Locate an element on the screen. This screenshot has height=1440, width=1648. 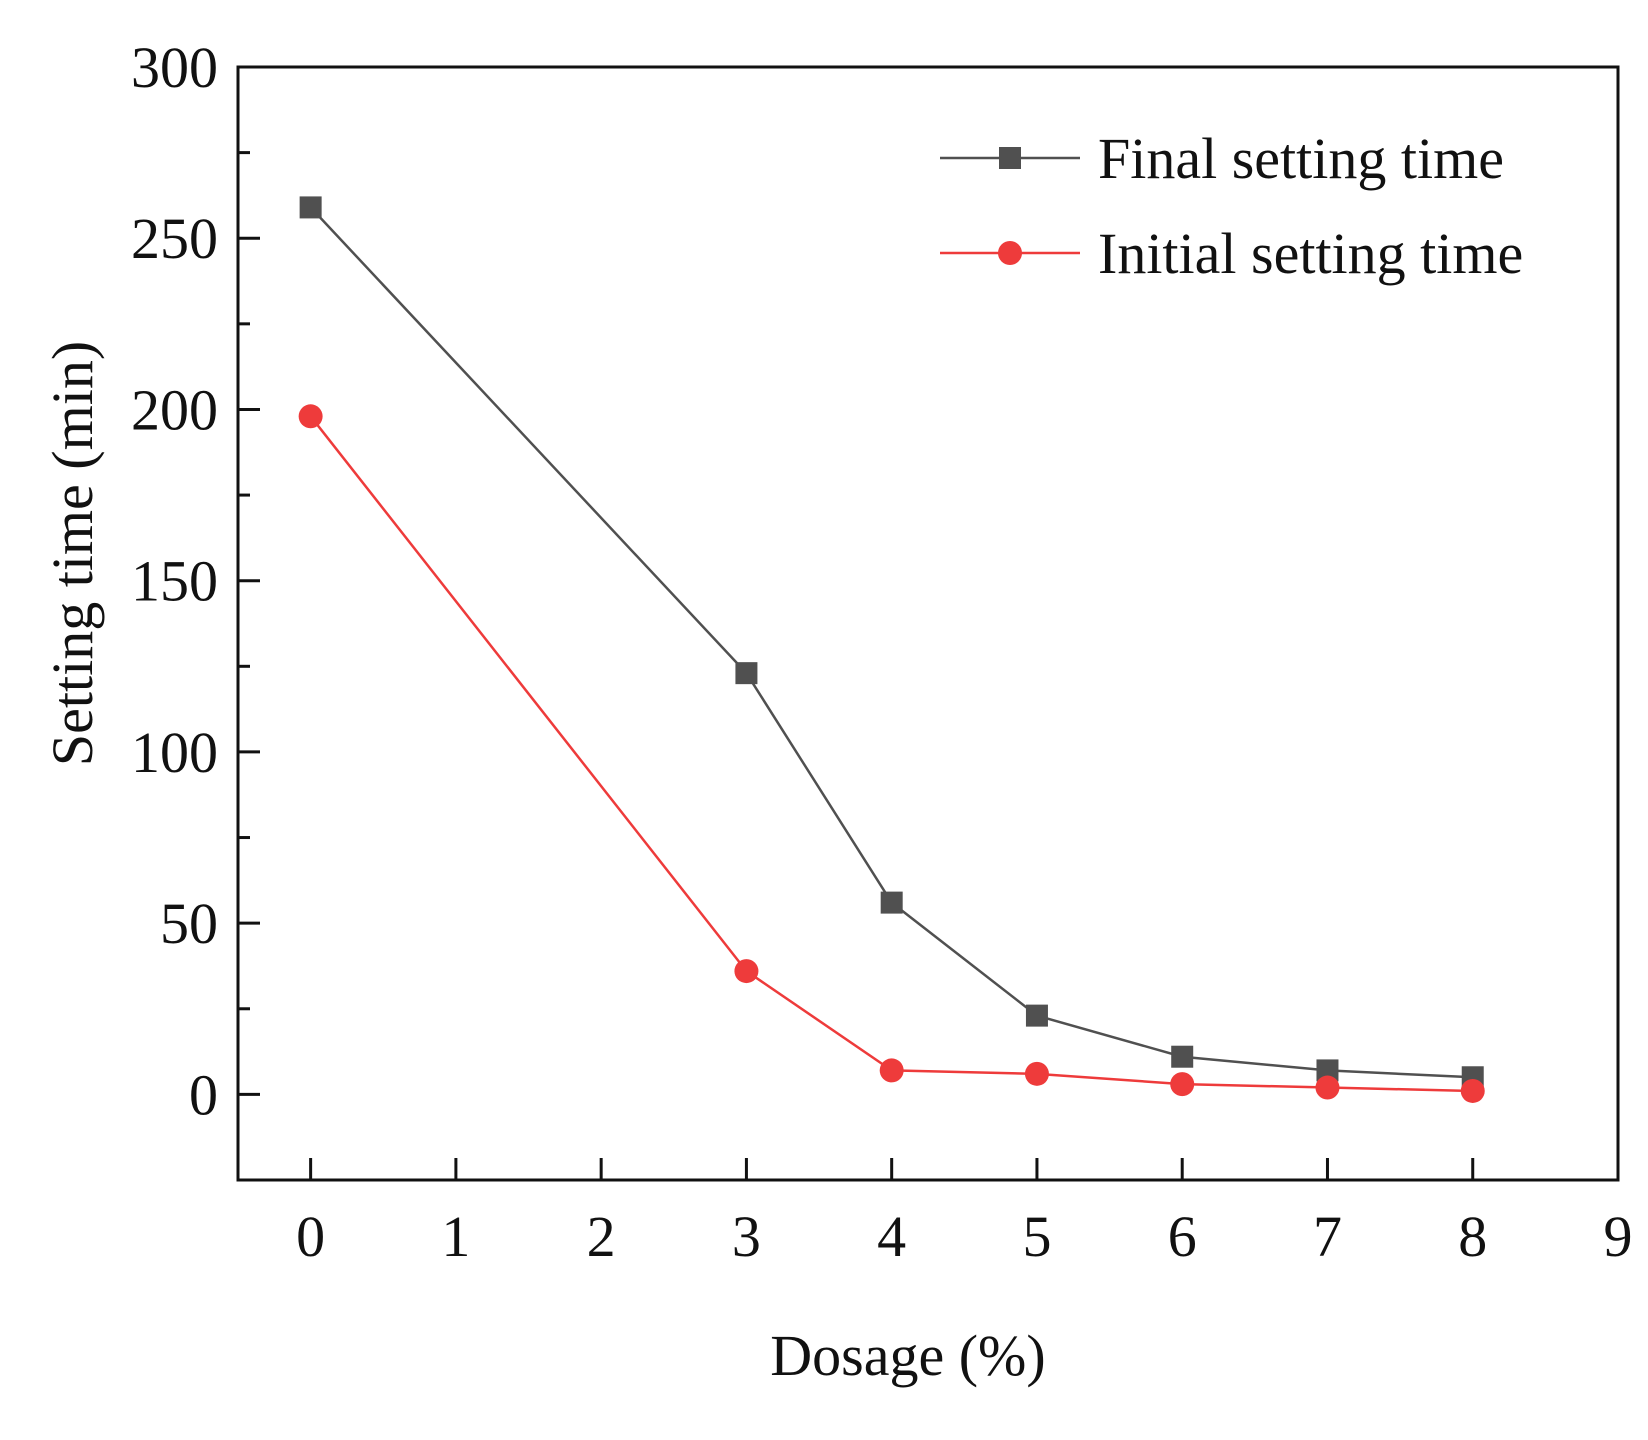
legend-label-final: Final setting time is located at coordinates (1301, 158).